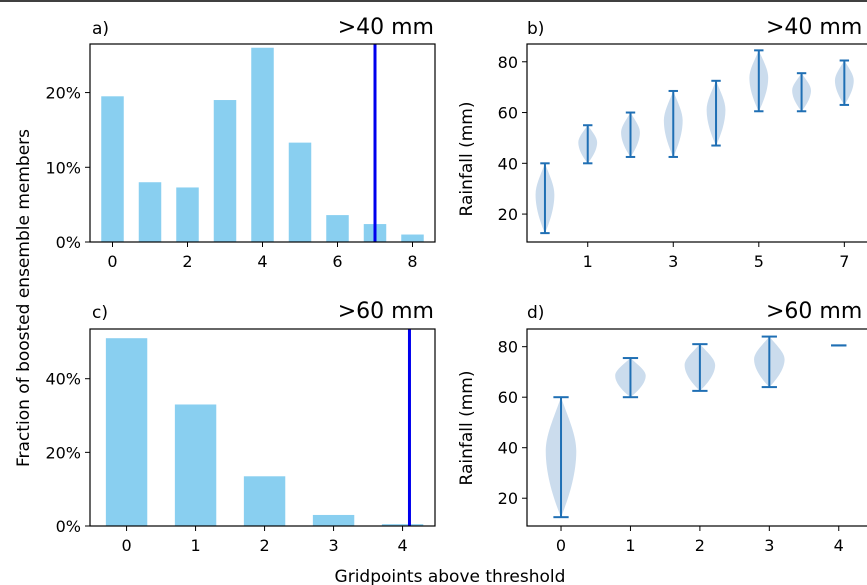 Image resolution: width=867 pixels, height=585 pixels. Describe the element at coordinates (100, 29) in the screenshot. I see `panel-a-label: a)` at that location.